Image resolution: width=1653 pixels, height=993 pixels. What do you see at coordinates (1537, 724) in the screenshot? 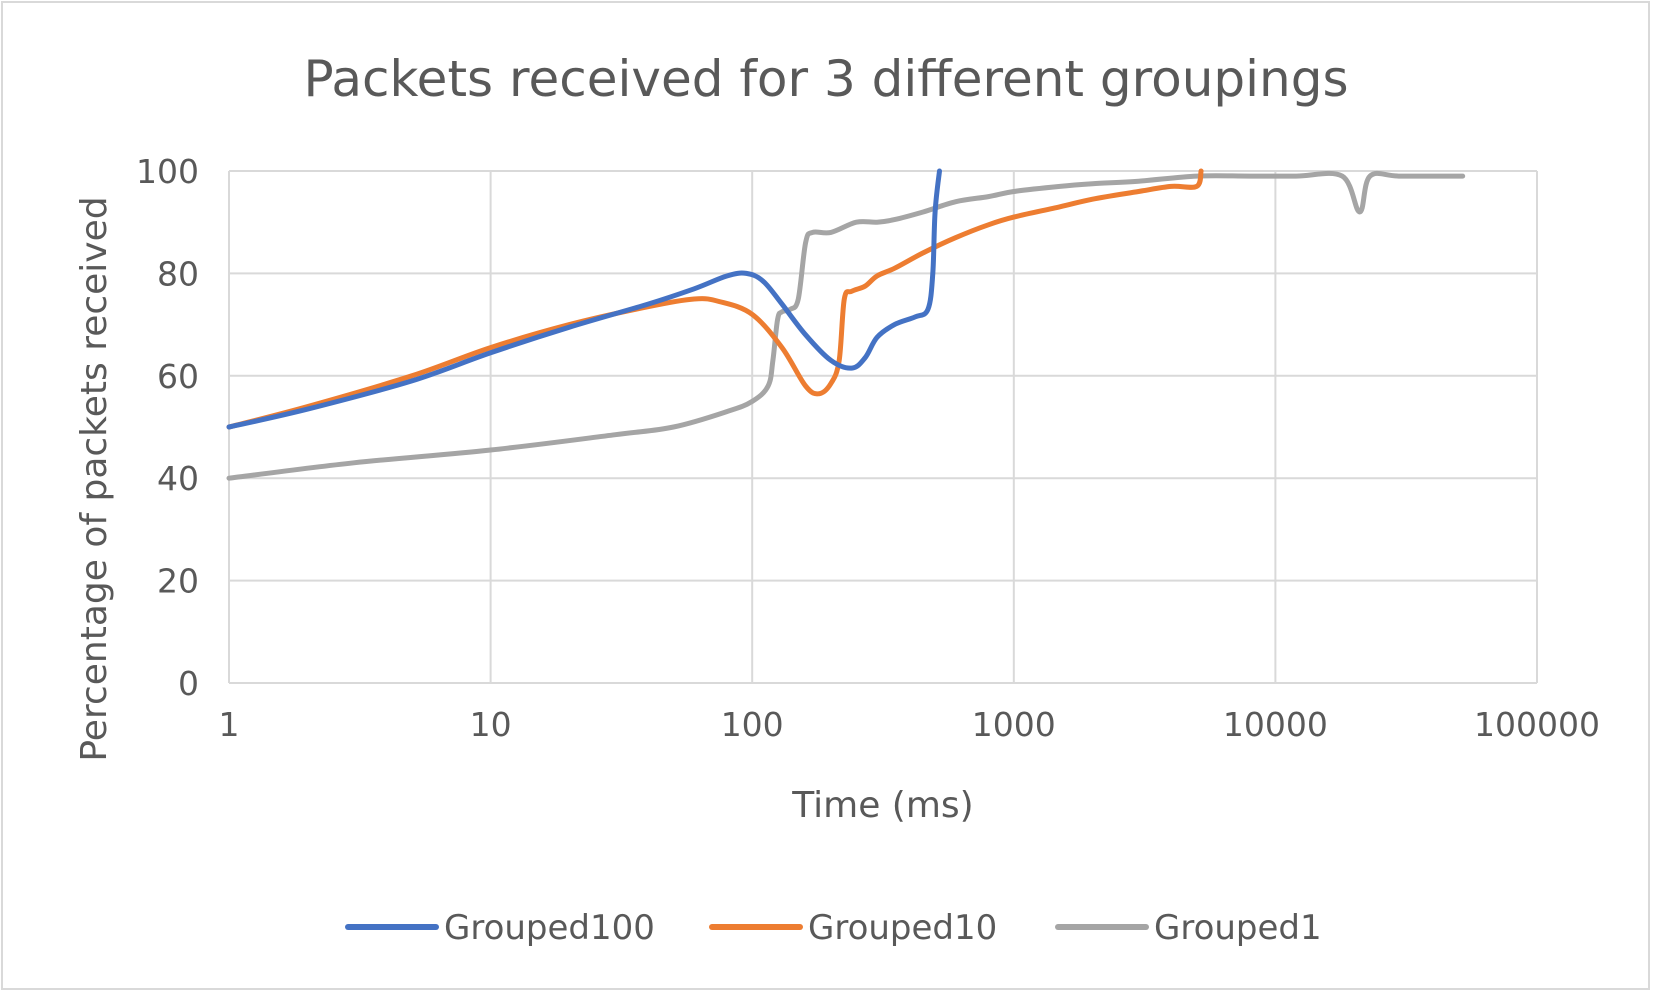
I see `x-tick-label: 100000` at bounding box center [1537, 724].